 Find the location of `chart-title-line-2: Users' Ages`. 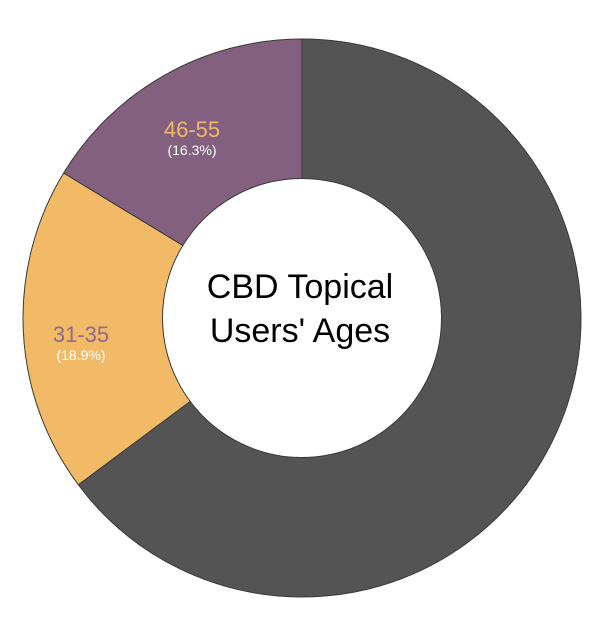

chart-title-line-2: Users' Ages is located at coordinates (300, 331).